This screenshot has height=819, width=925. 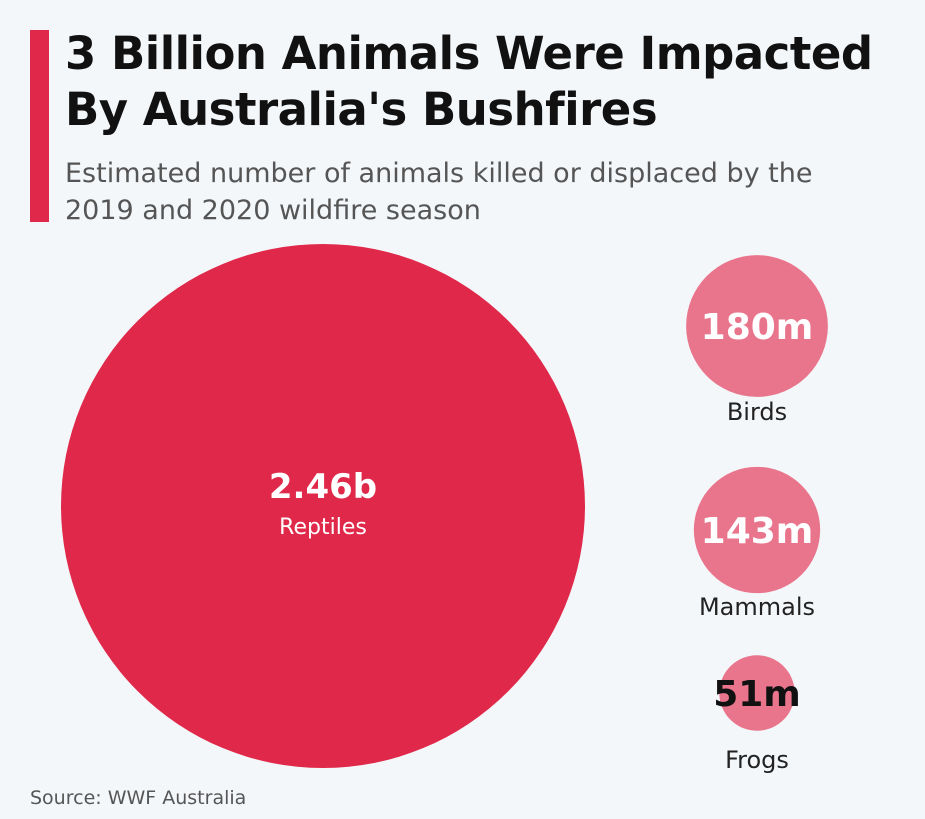 I want to click on bubble-frogs, so click(x=757, y=693).